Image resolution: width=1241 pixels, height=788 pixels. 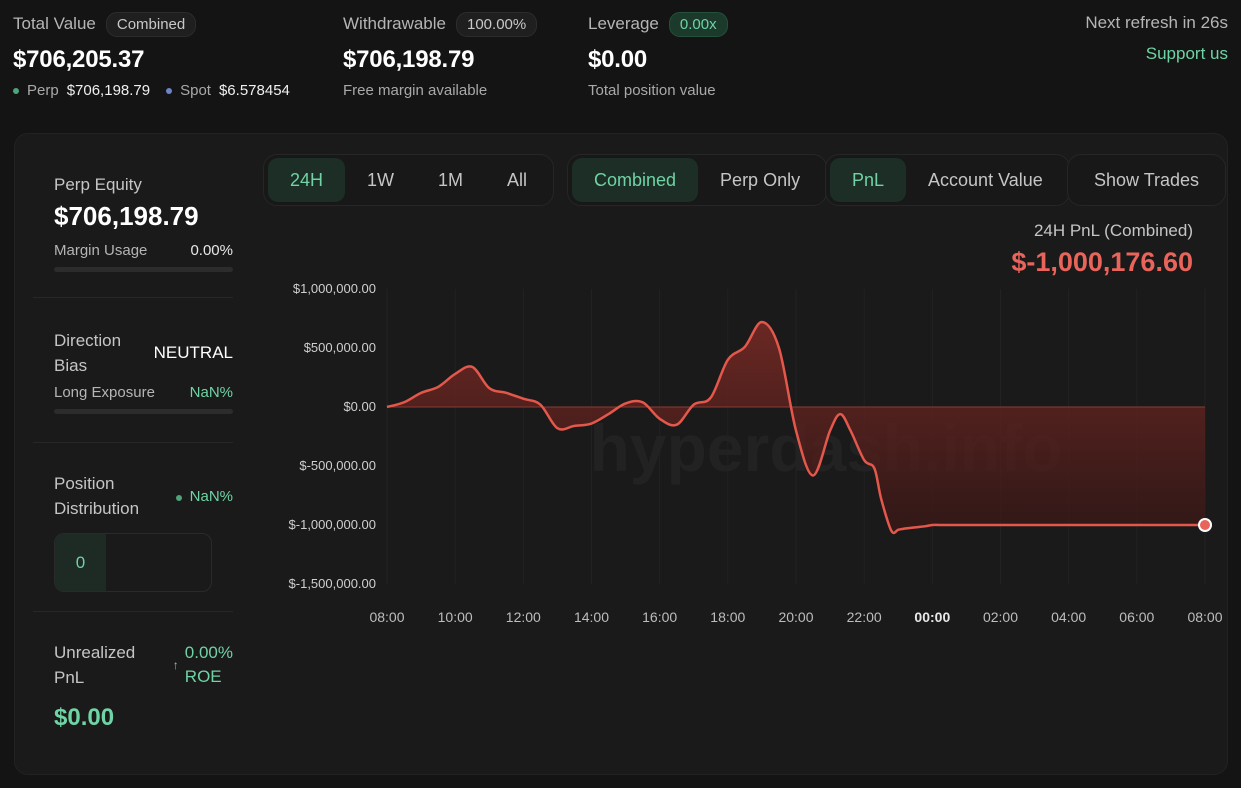 I want to click on bias-label: Bias, so click(x=71, y=365).